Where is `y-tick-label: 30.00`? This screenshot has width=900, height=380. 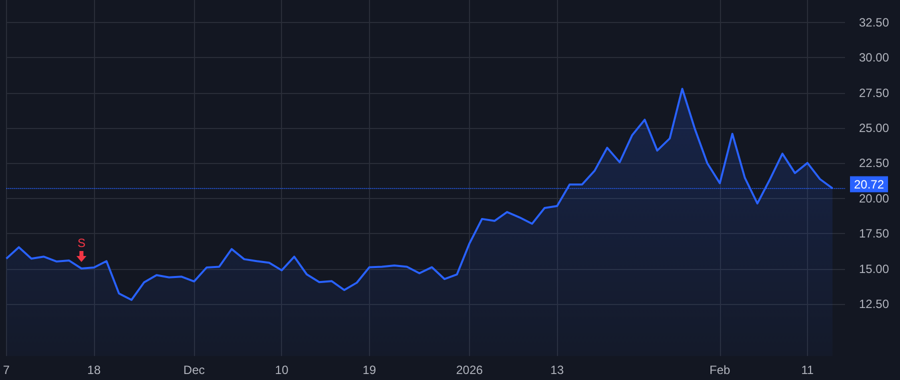 y-tick-label: 30.00 is located at coordinates (874, 57).